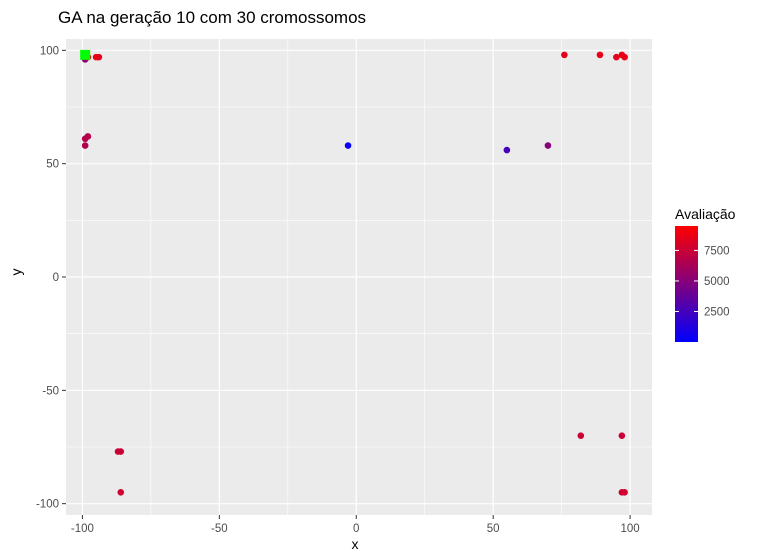 Image resolution: width=770 pixels, height=559 pixels. I want to click on x-tick-label: -100, so click(82, 529).